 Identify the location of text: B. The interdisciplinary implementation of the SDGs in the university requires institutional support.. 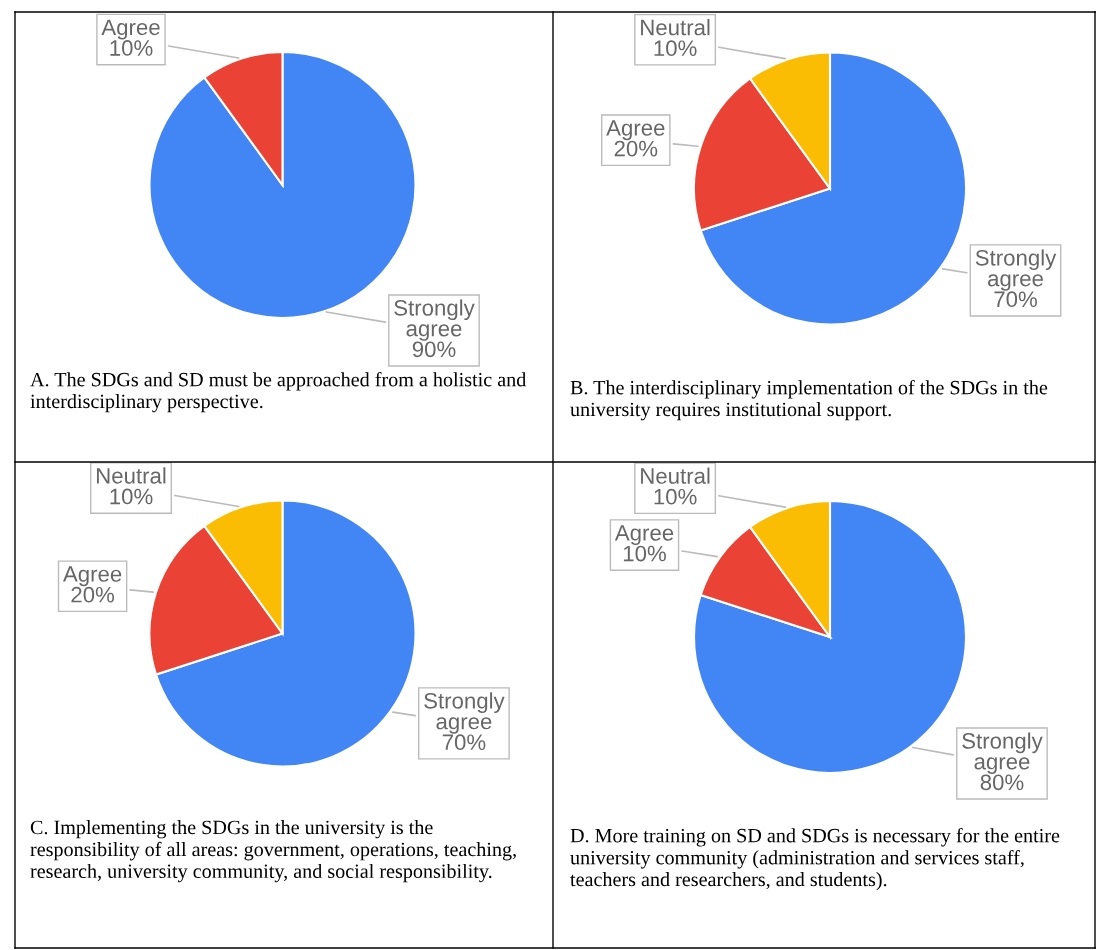
(809, 400).